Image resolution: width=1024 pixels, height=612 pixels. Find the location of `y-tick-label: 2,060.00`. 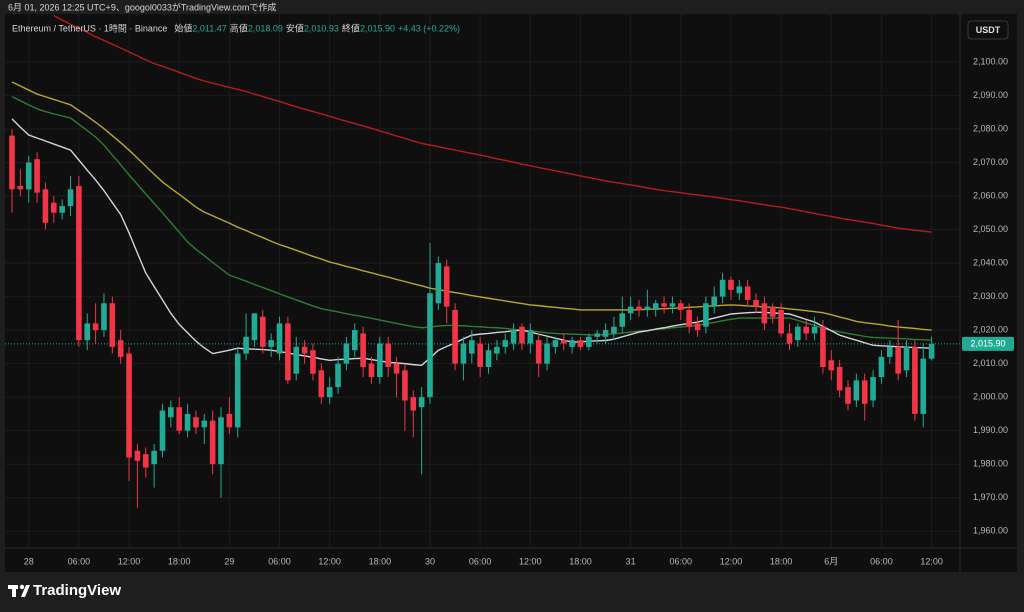

y-tick-label: 2,060.00 is located at coordinates (990, 195).